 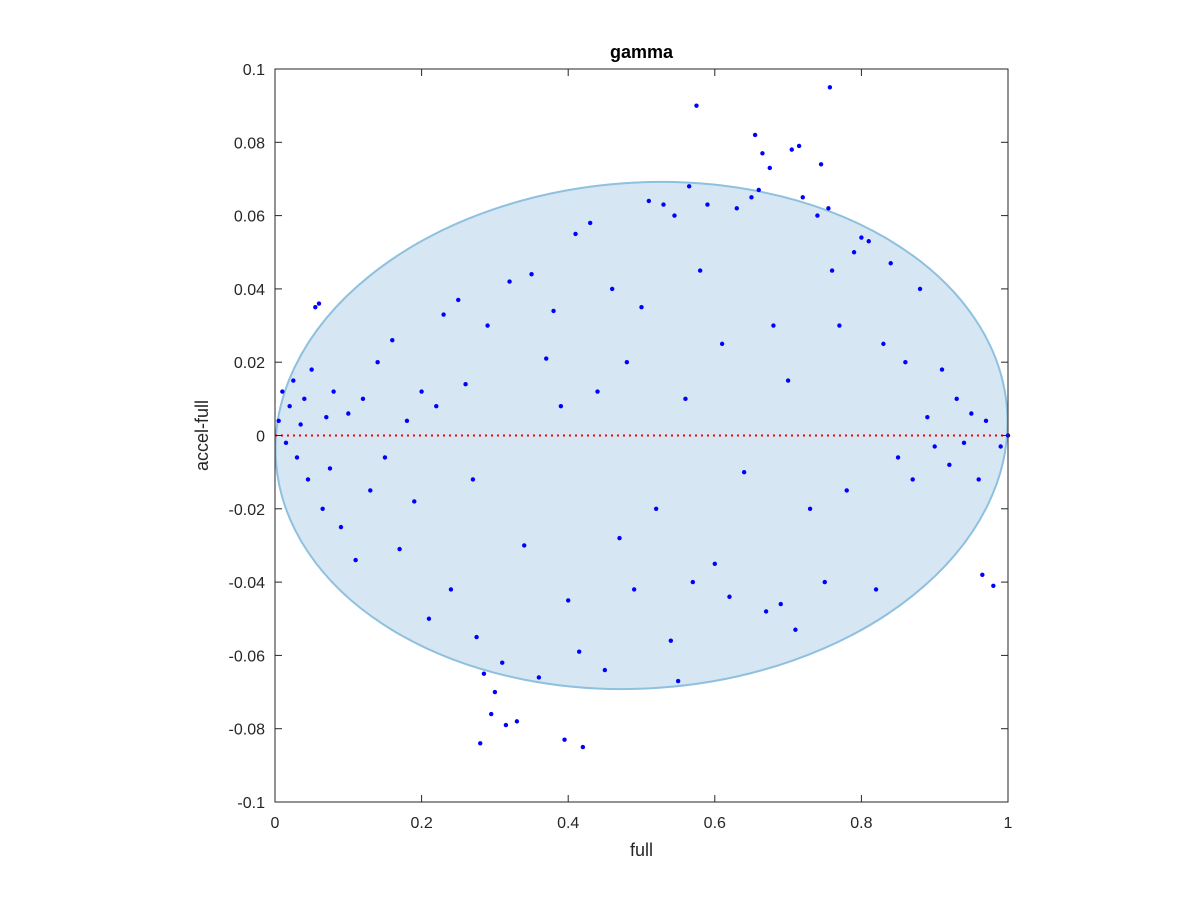 I want to click on y-tick-label: 0.08, so click(x=249, y=143).